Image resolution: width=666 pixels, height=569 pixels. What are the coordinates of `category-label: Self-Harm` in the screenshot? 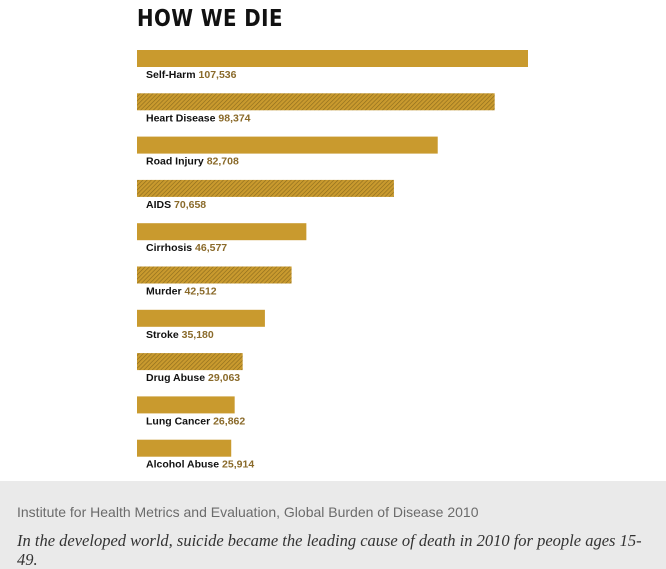 It's located at (172, 75).